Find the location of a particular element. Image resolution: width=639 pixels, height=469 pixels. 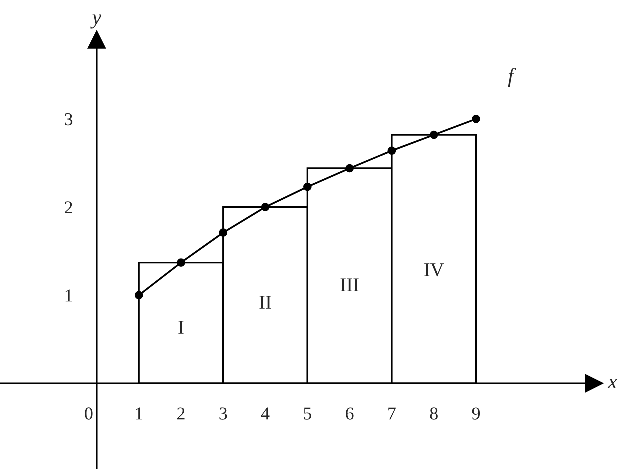

x-axis-title: x is located at coordinates (613, 383).